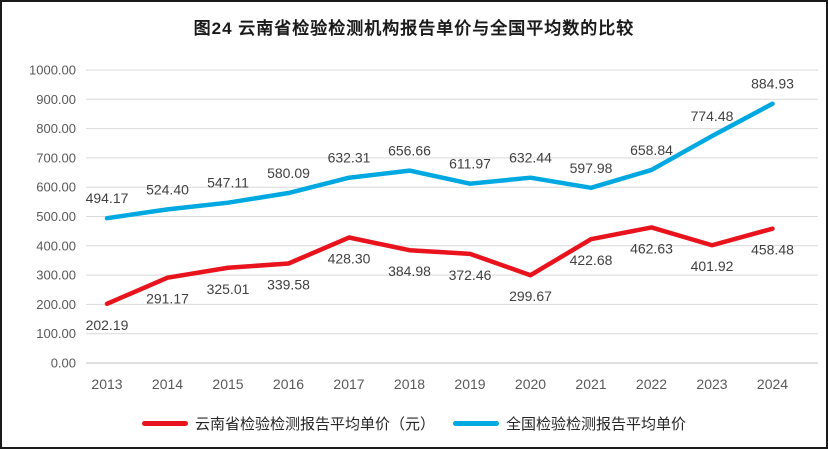  What do you see at coordinates (167, 384) in the screenshot?
I see `x-tick-label: 2014` at bounding box center [167, 384].